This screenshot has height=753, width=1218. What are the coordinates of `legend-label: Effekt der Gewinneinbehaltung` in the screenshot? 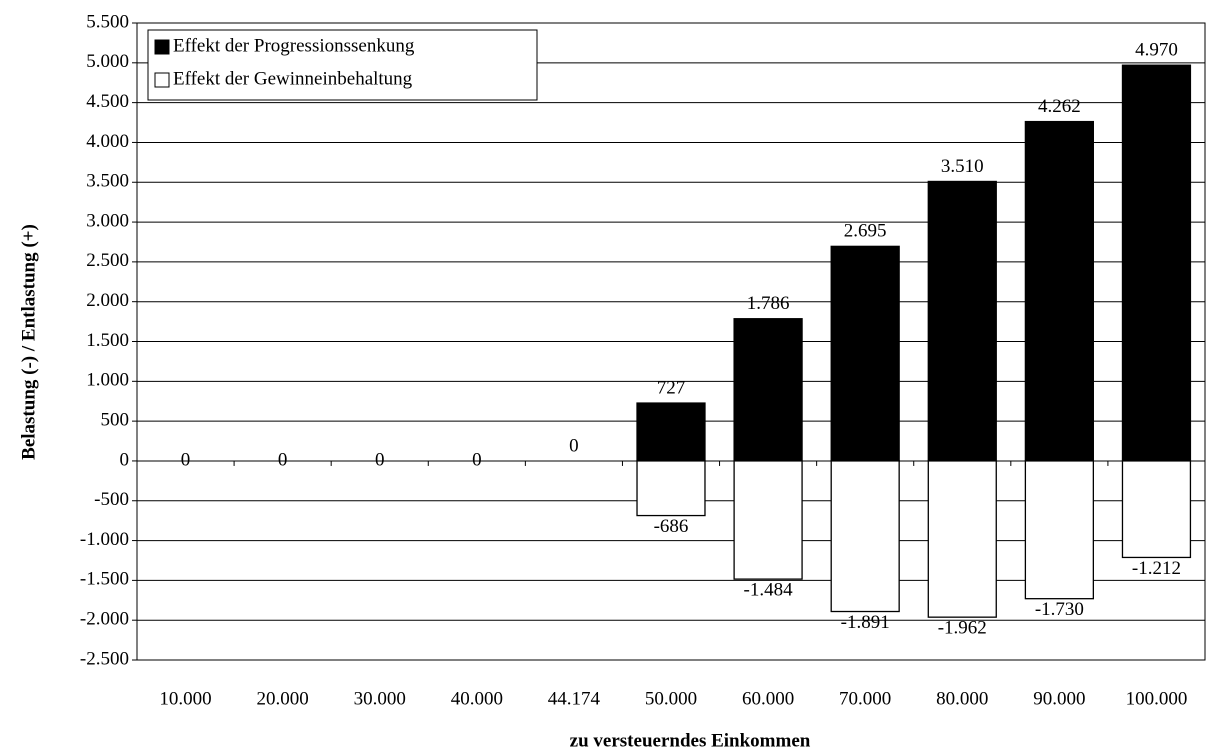 It's located at (293, 78).